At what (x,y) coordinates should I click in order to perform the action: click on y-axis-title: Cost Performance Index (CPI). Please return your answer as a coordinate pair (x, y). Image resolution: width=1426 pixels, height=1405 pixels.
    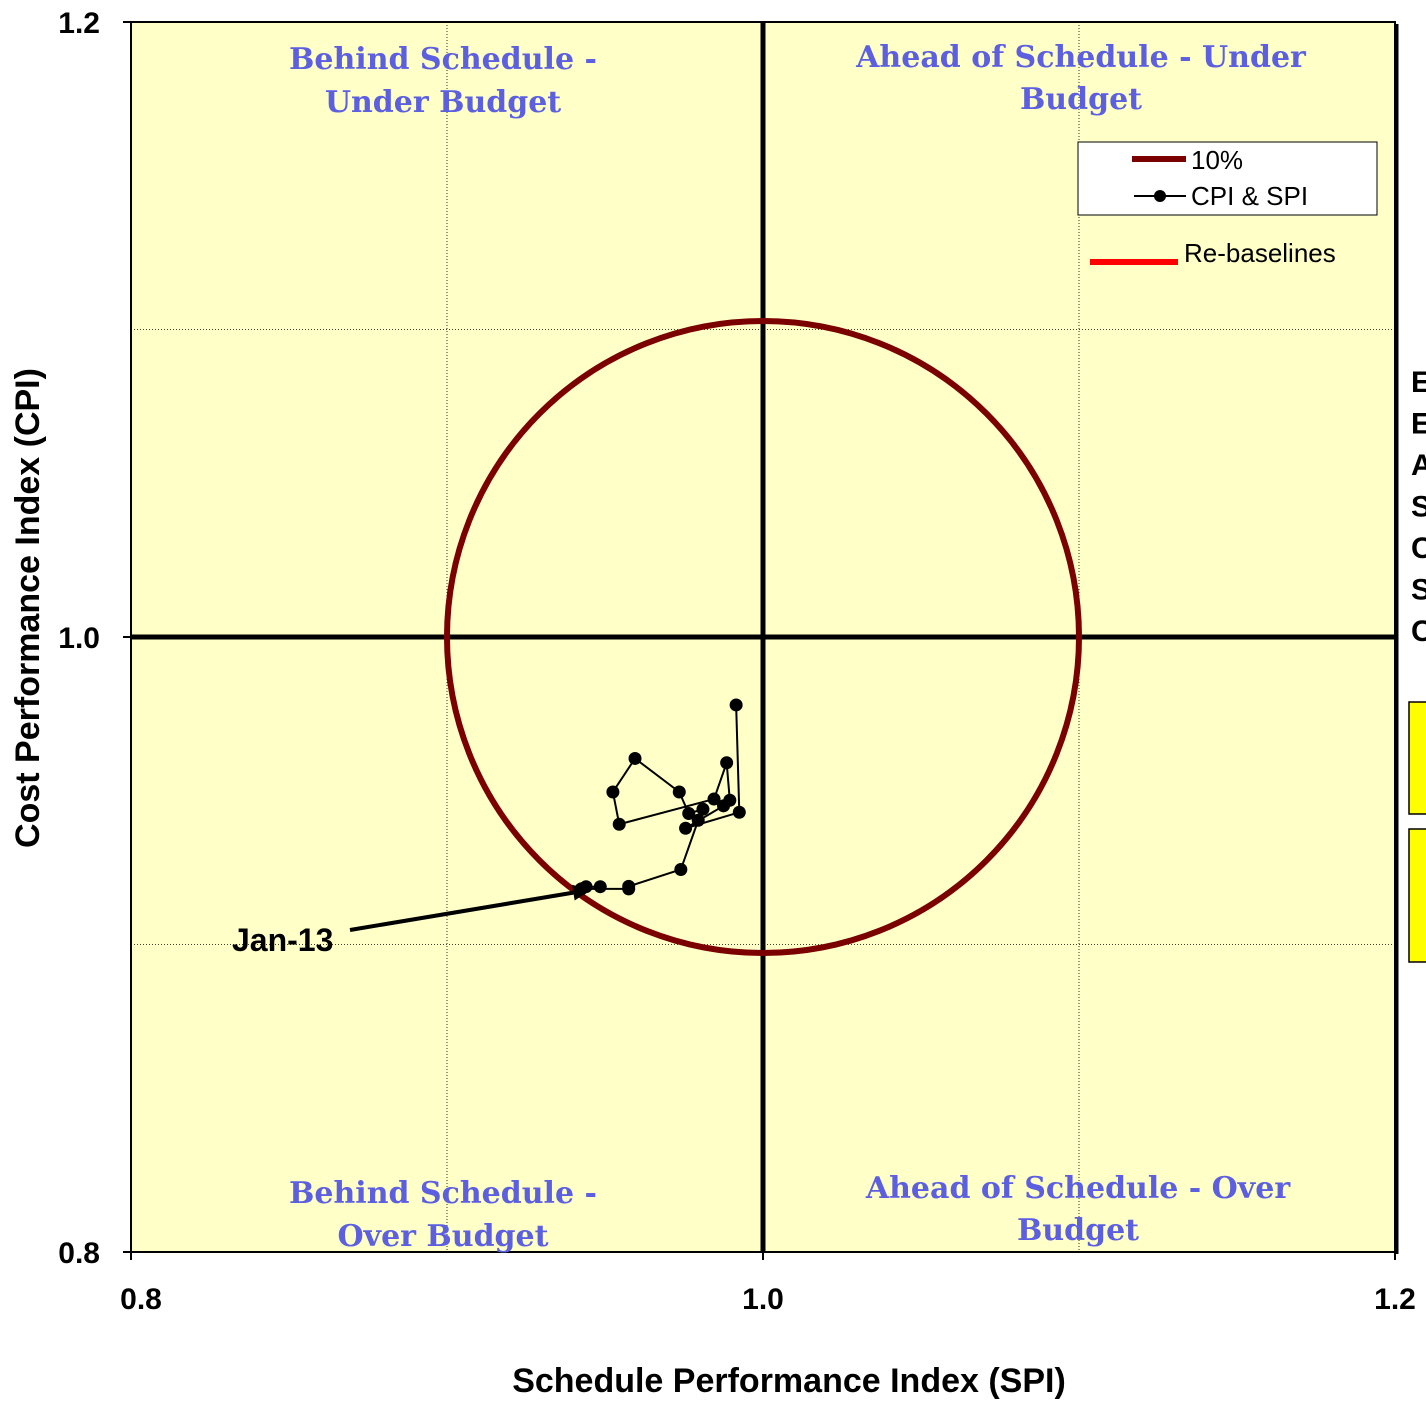
    Looking at the image, I should click on (28, 608).